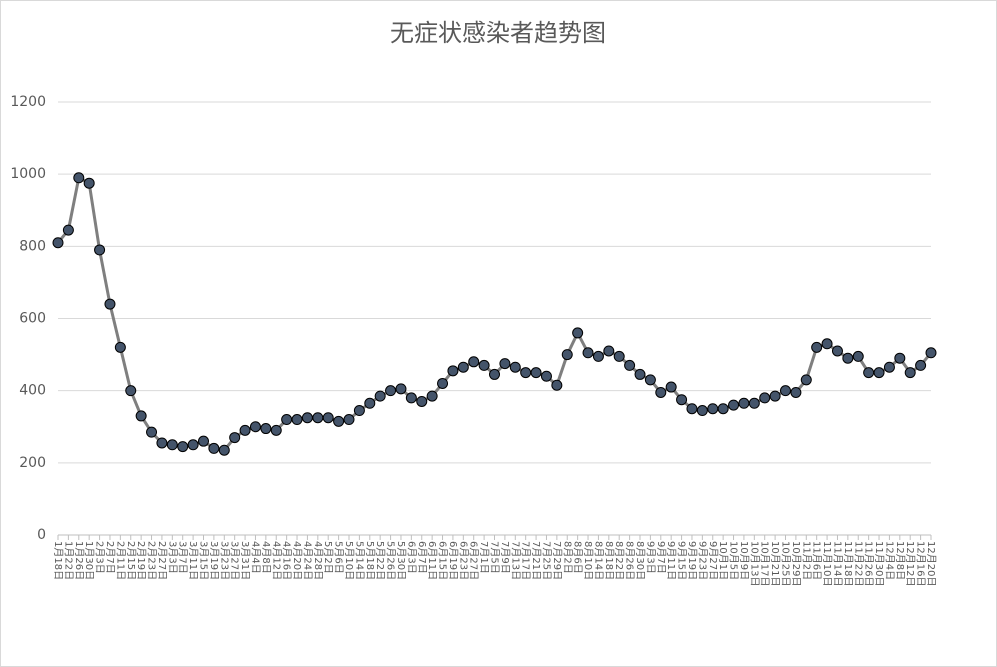  I want to click on x-tick-label: 4月12日, so click(276, 560).